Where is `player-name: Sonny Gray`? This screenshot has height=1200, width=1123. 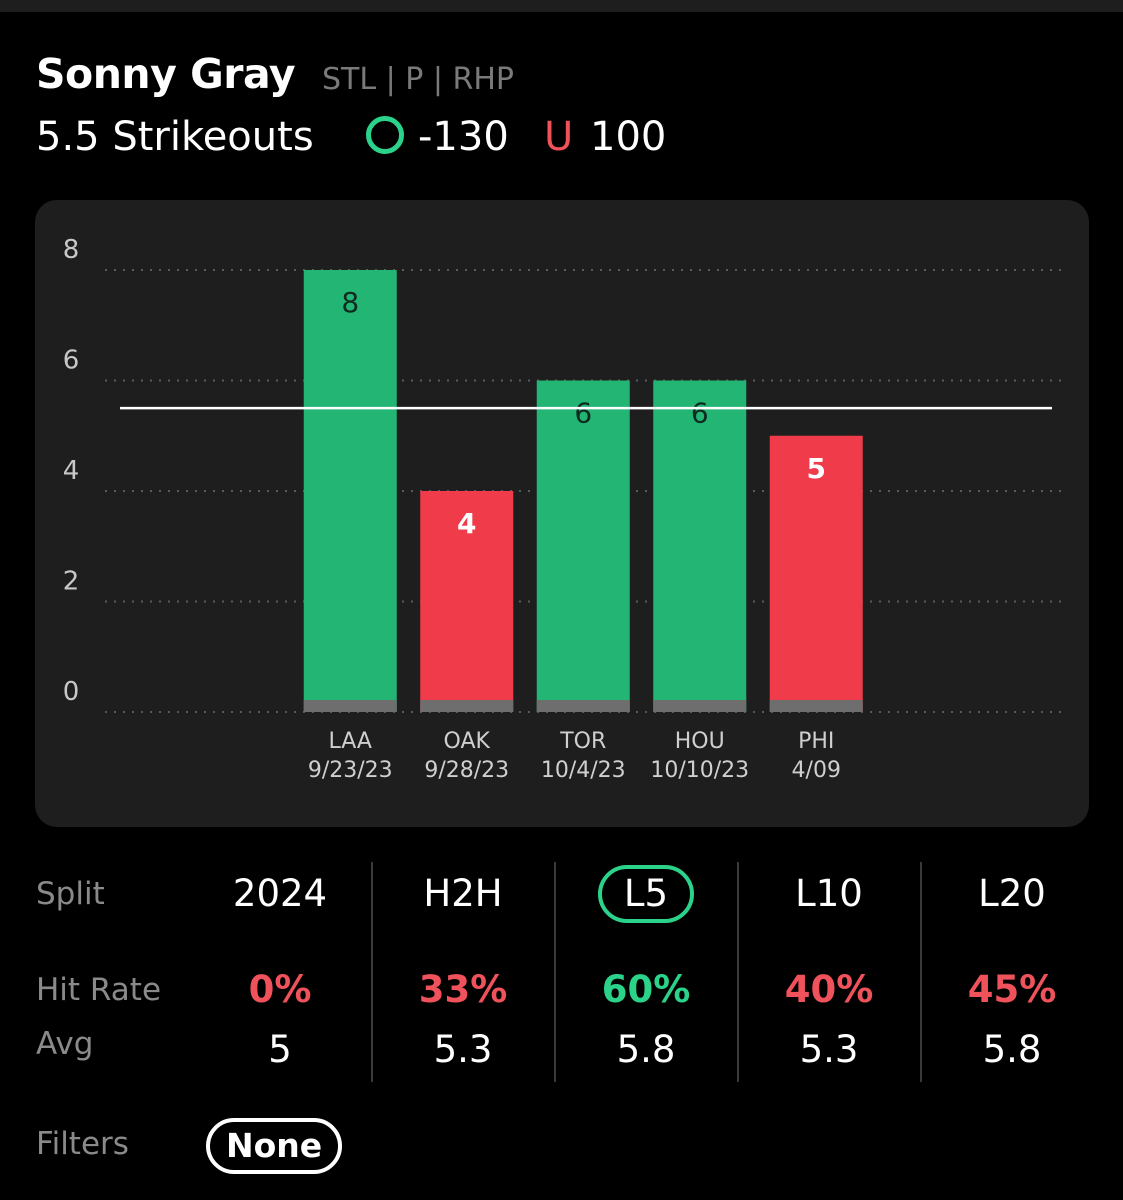 player-name: Sonny Gray is located at coordinates (166, 74).